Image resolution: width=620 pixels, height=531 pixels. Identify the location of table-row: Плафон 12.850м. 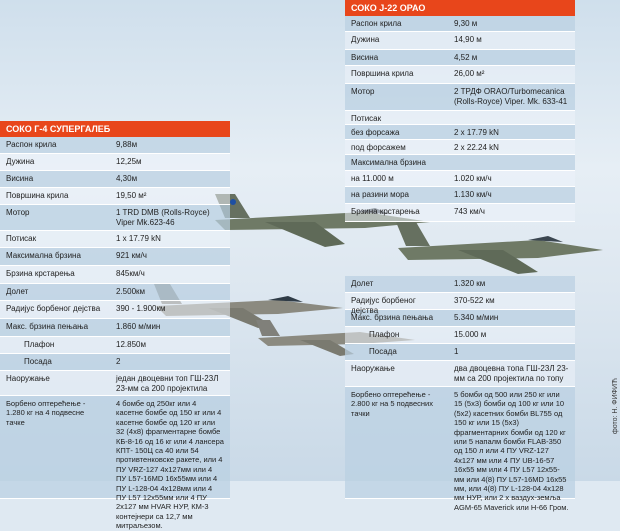
(115, 345).